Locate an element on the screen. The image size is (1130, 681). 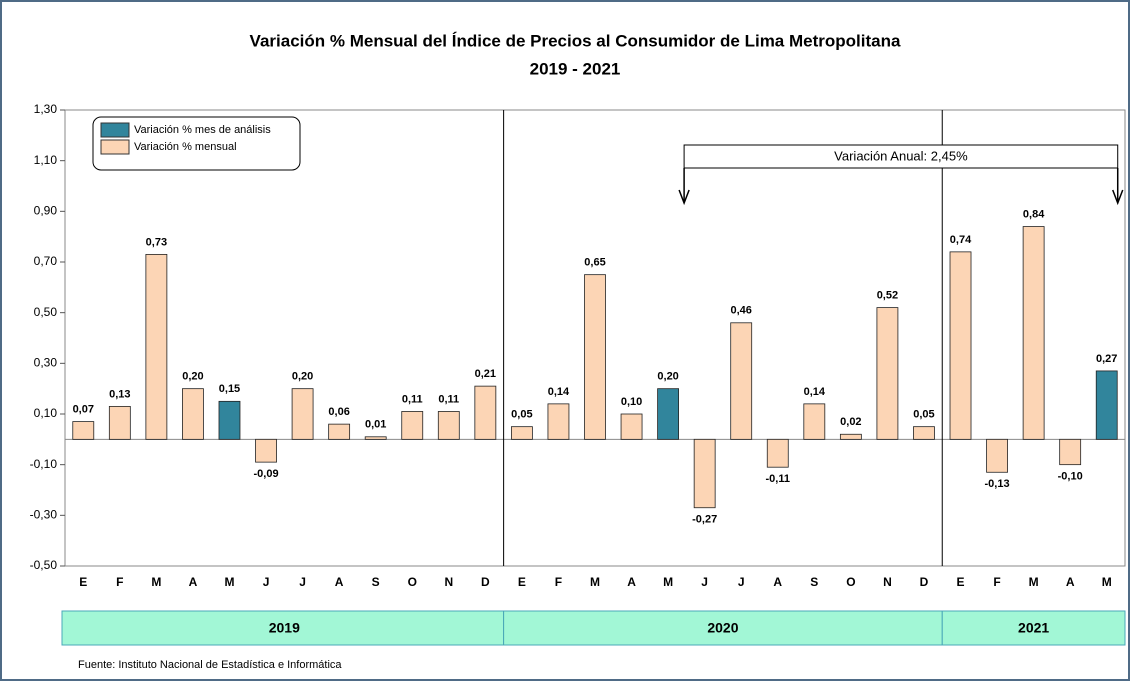
y-tick-label: -0,30 is located at coordinates (44, 515).